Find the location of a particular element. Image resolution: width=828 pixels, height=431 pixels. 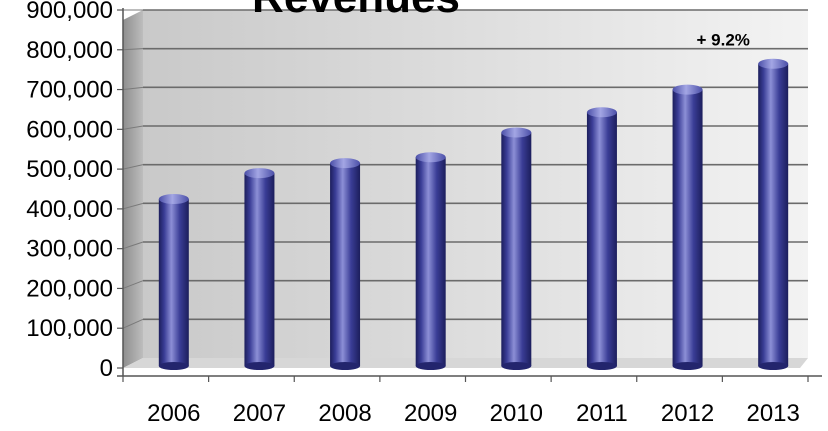

x-tick-label: 2009 is located at coordinates (430, 413).